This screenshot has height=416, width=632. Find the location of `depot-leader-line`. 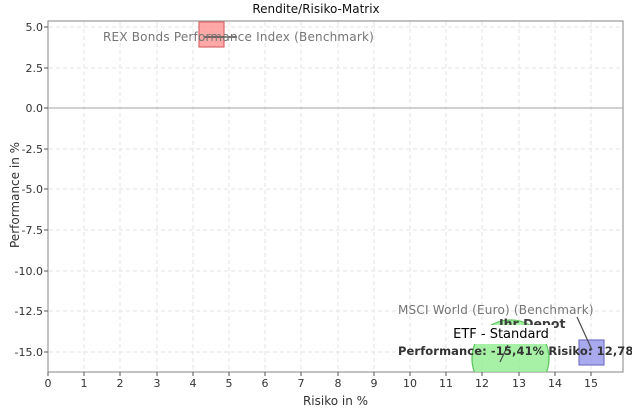

depot-leader-line is located at coordinates (504, 353).